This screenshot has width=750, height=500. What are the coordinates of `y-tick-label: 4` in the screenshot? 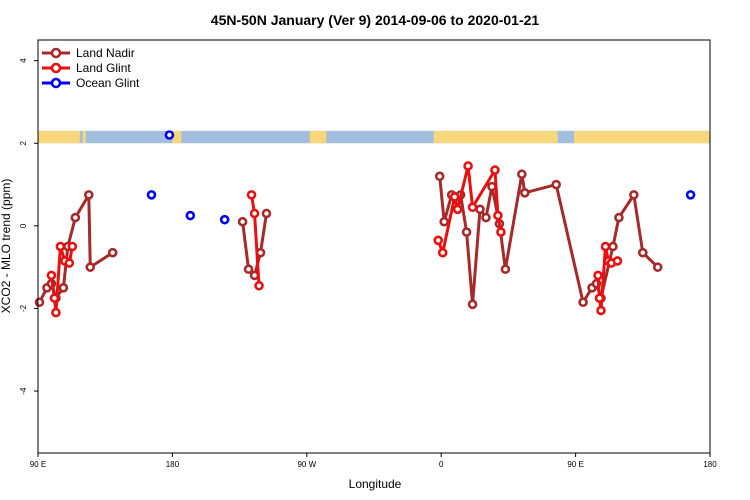 It's located at (23, 60).